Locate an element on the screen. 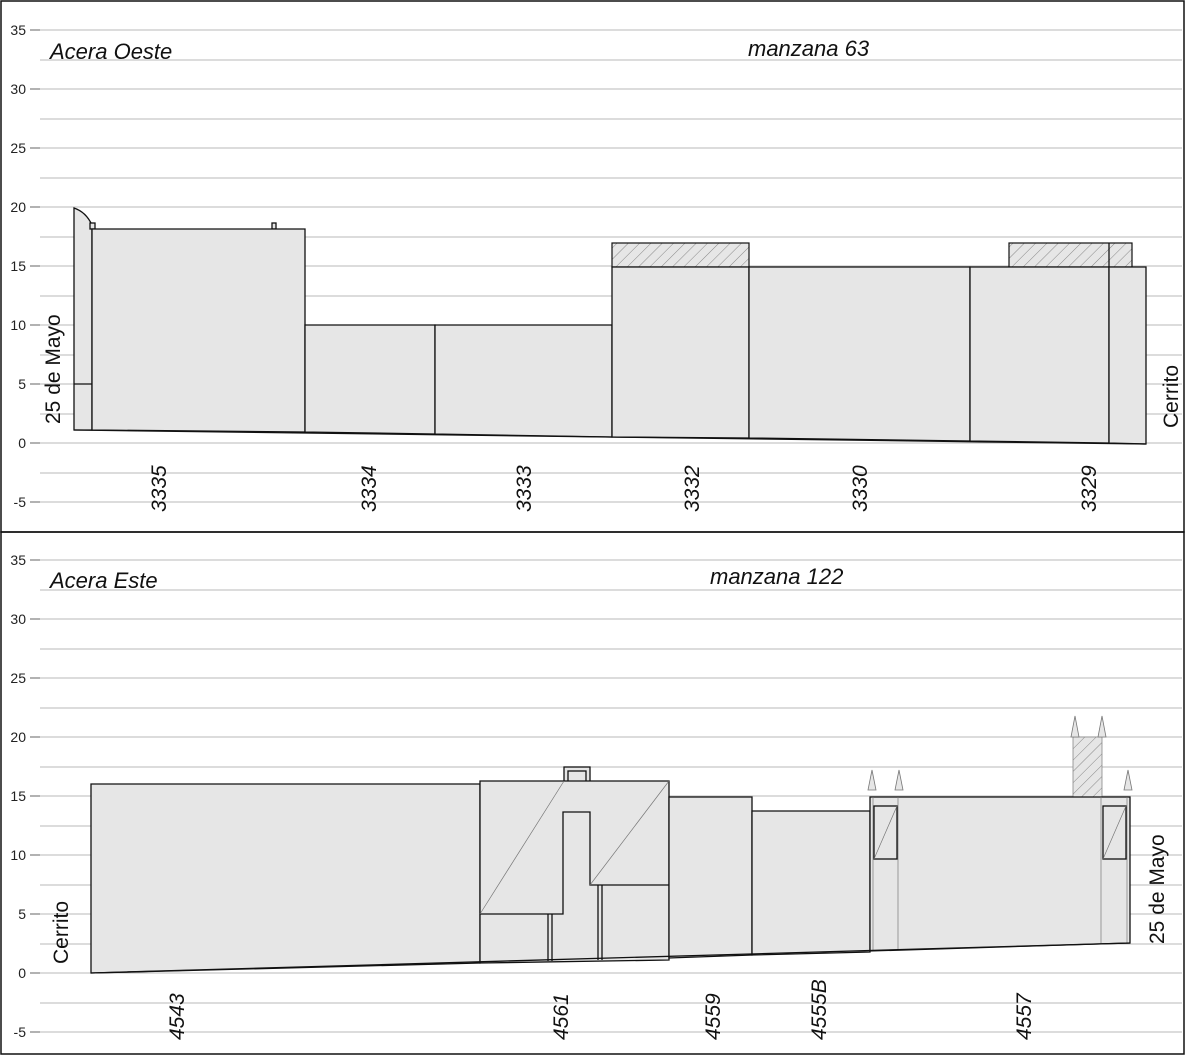  lot-number: 4557 is located at coordinates (1024, 1016).